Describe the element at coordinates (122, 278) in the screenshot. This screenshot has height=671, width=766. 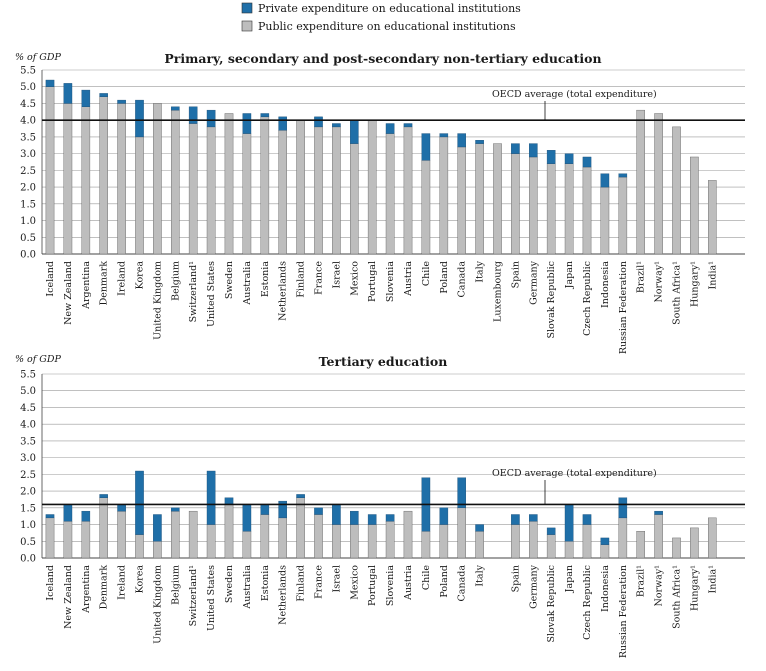
I see `x-category-label: Ireland` at that location.